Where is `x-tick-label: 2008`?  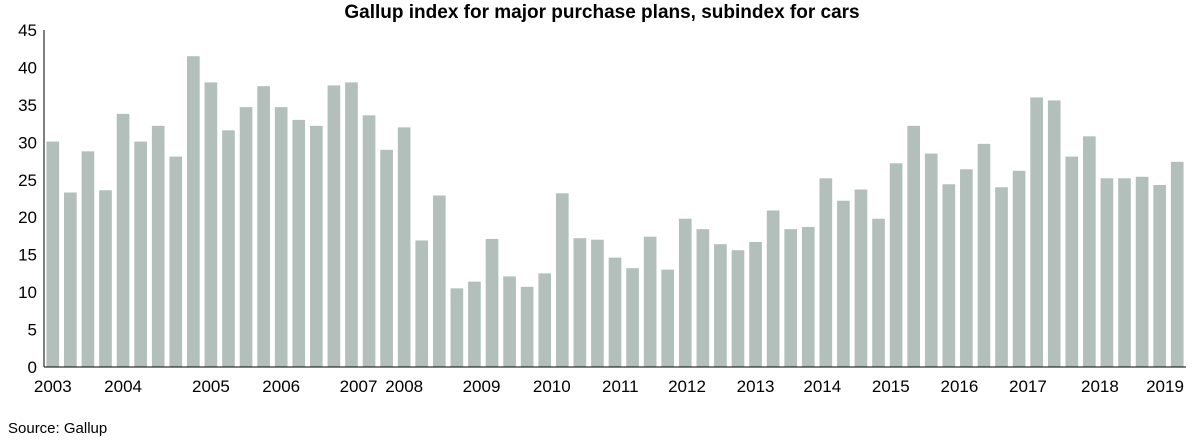
x-tick-label: 2008 is located at coordinates (404, 386).